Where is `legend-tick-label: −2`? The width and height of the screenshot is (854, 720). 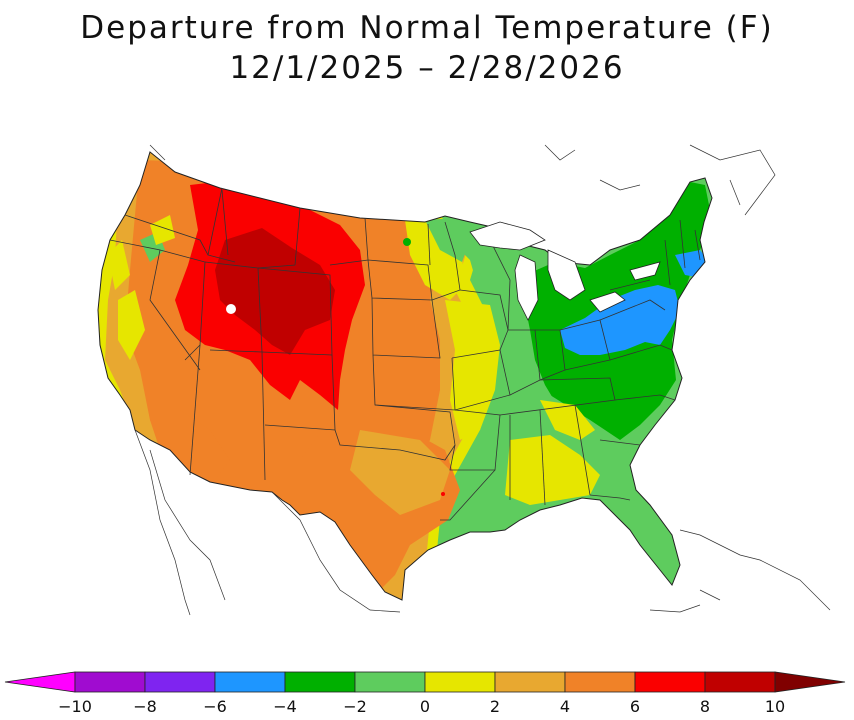
legend-tick-label: −2 is located at coordinates (355, 706).